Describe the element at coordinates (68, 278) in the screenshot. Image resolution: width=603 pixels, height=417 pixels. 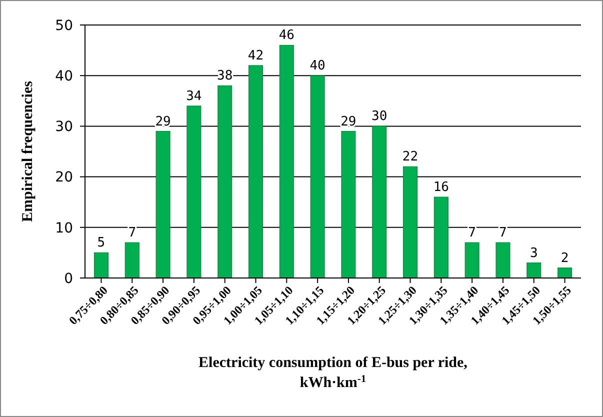
I see `y-tick-label: 0` at that location.